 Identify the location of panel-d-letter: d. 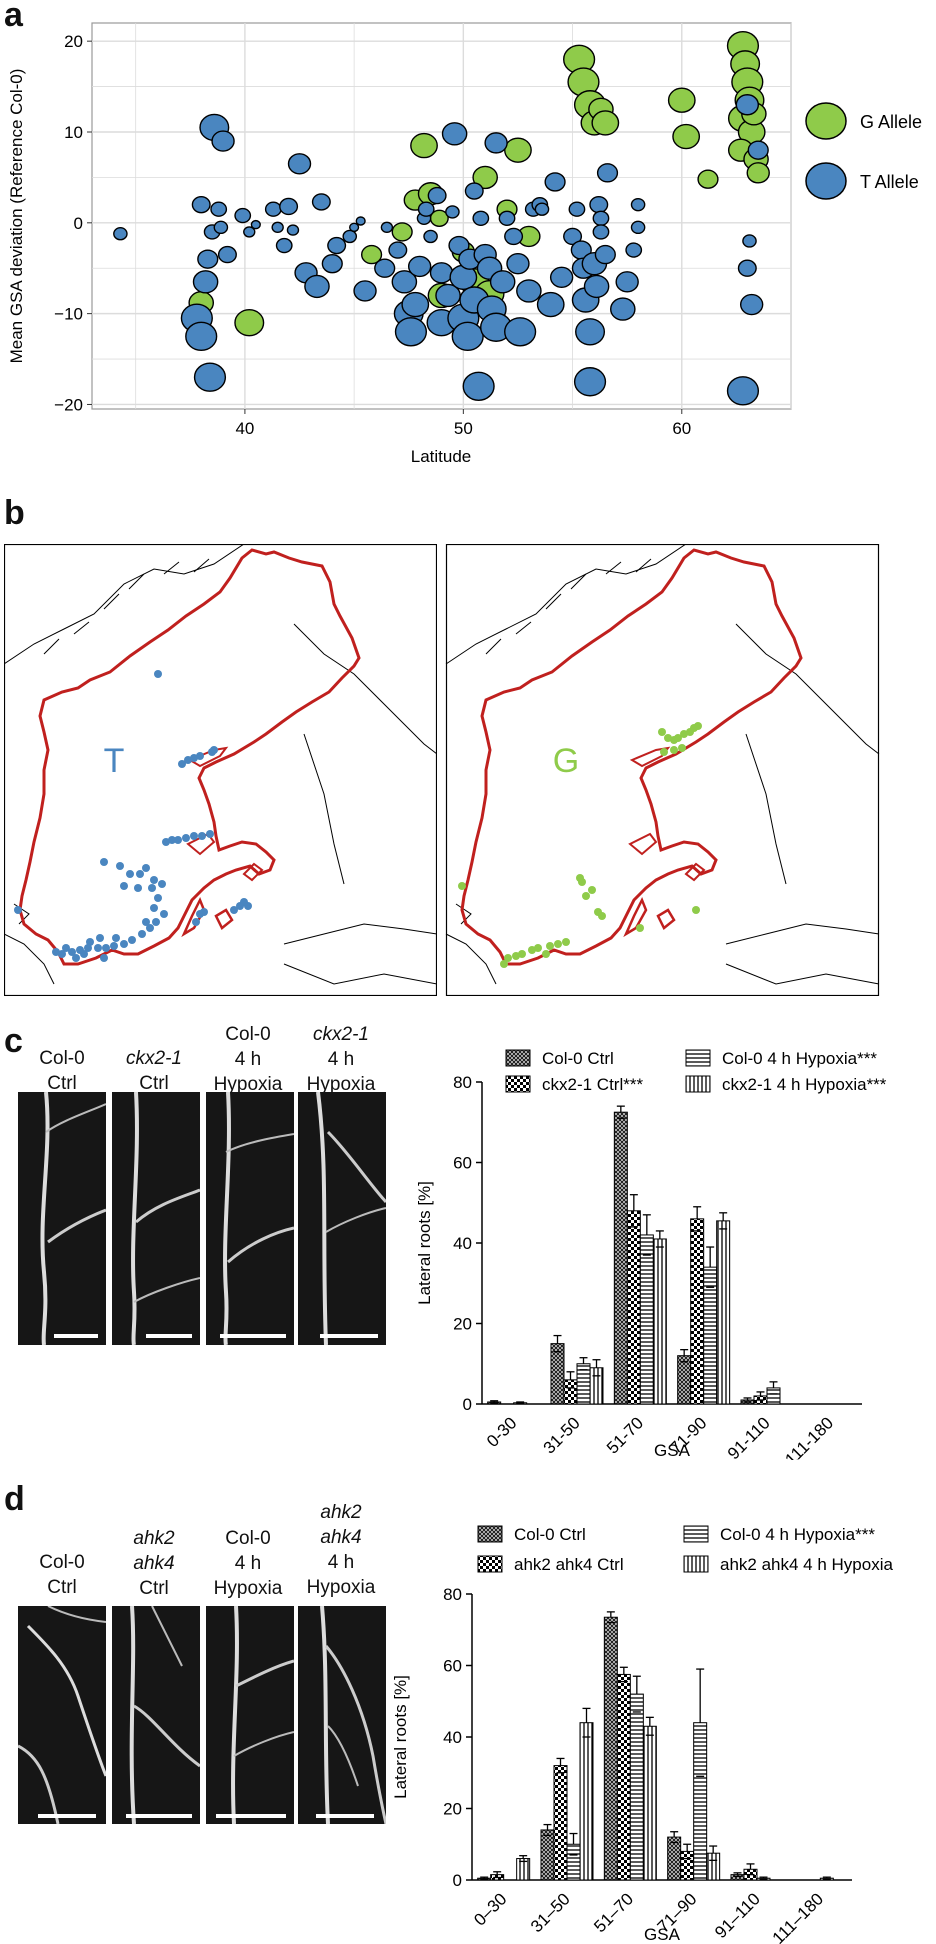
(14, 1499).